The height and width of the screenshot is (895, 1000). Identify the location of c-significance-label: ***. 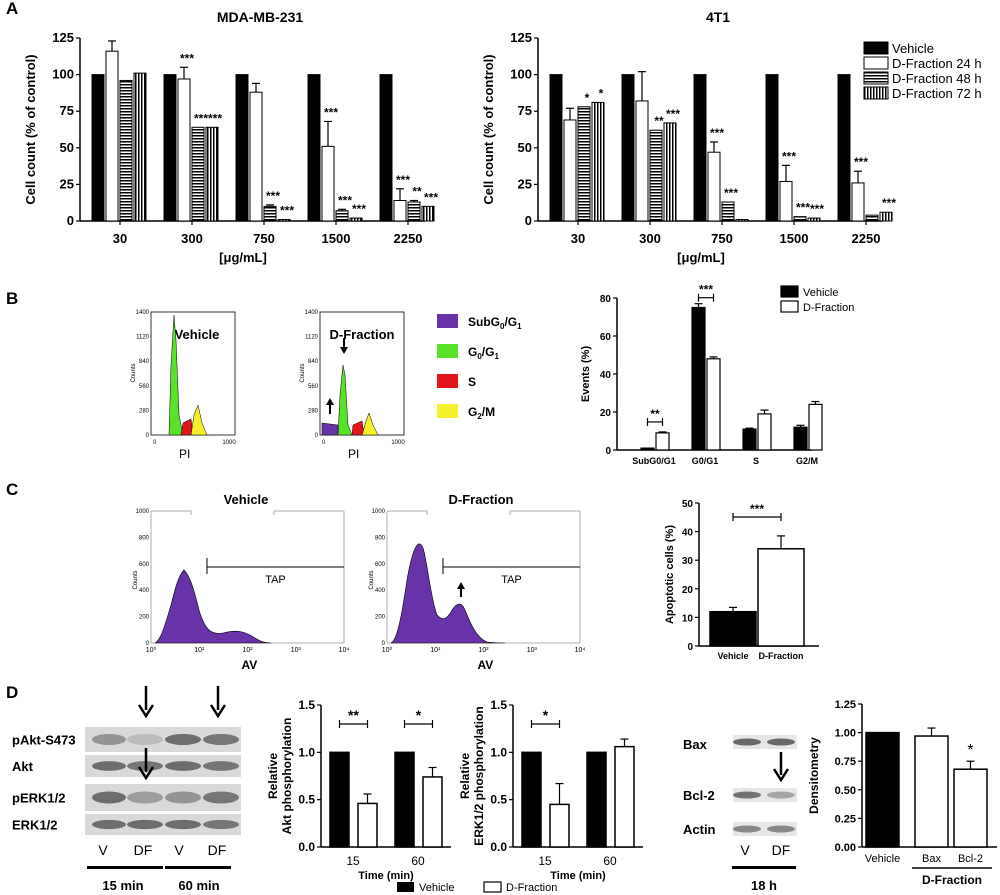
(757, 509).